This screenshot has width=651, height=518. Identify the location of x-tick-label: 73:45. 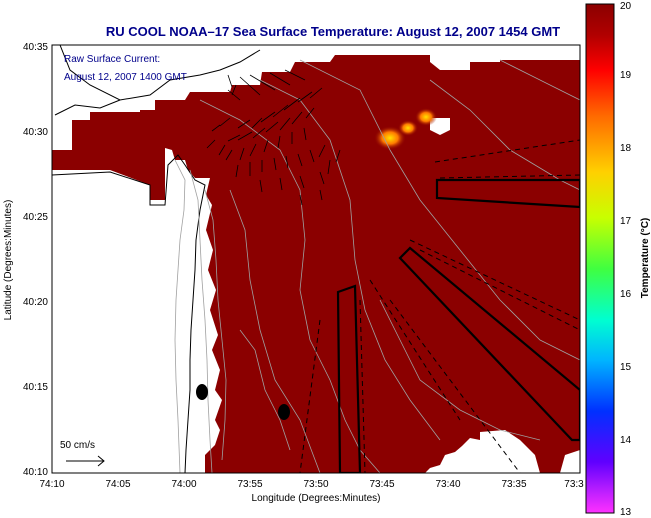
(381, 484).